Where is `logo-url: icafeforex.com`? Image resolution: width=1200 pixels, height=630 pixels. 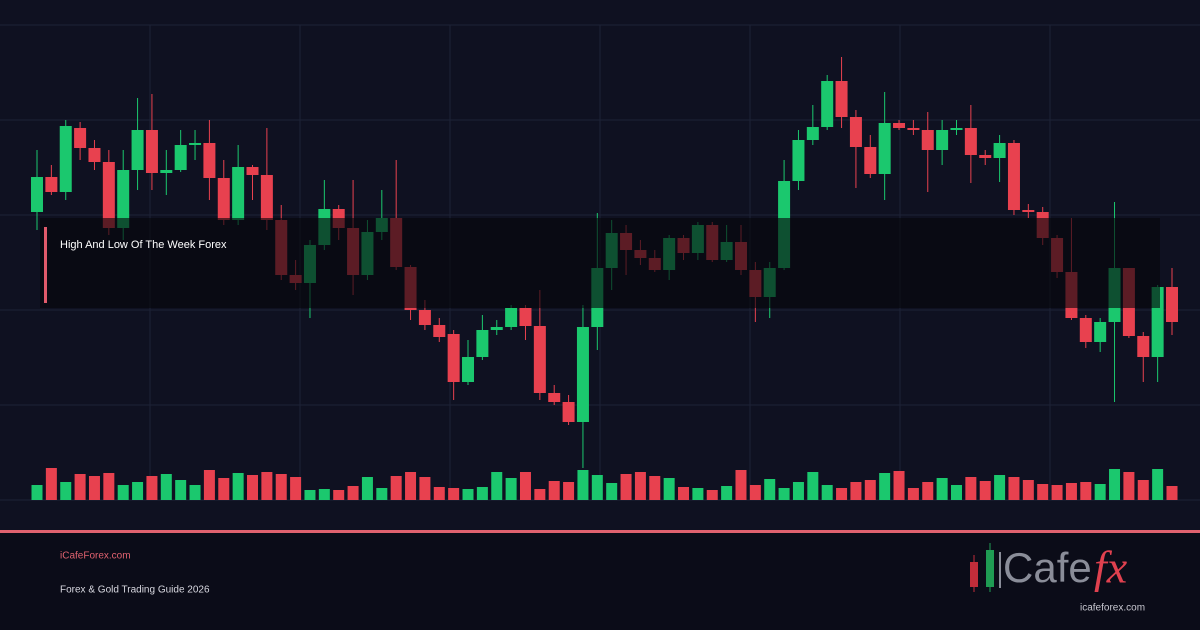 logo-url: icafeforex.com is located at coordinates (1112, 608).